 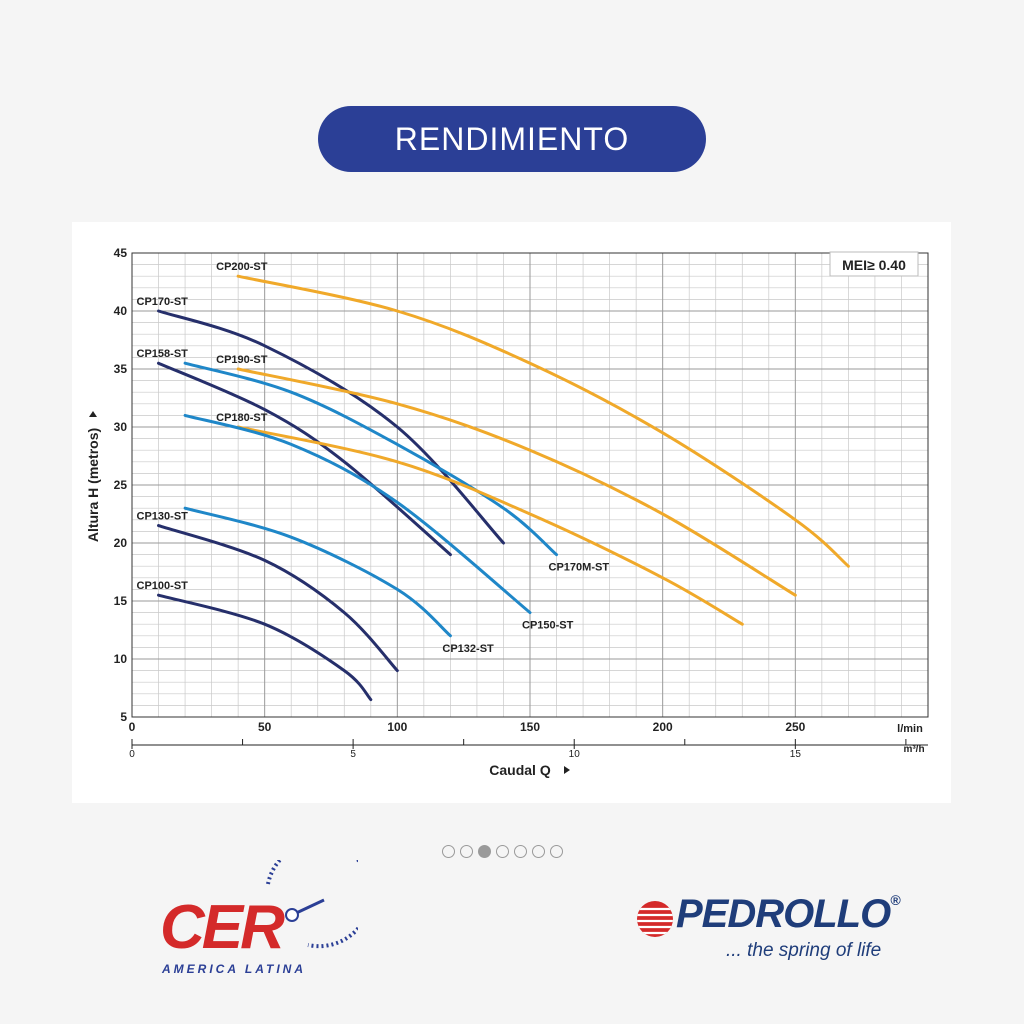 What do you see at coordinates (467, 727) in the screenshot?
I see `x-tick-labels: 0 50 100 150 200 250` at bounding box center [467, 727].